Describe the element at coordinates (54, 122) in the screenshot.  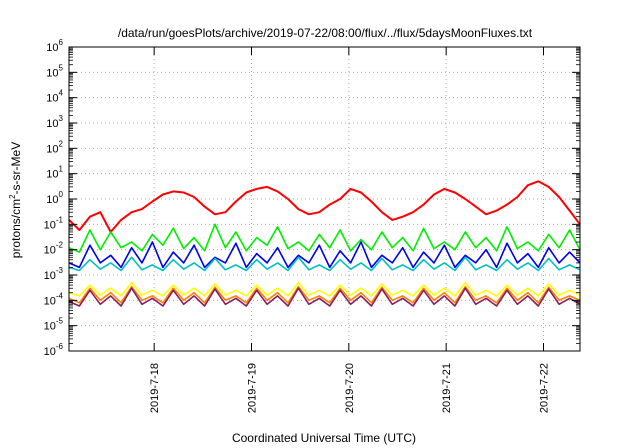
I see `y-tick-label: 10³` at that location.